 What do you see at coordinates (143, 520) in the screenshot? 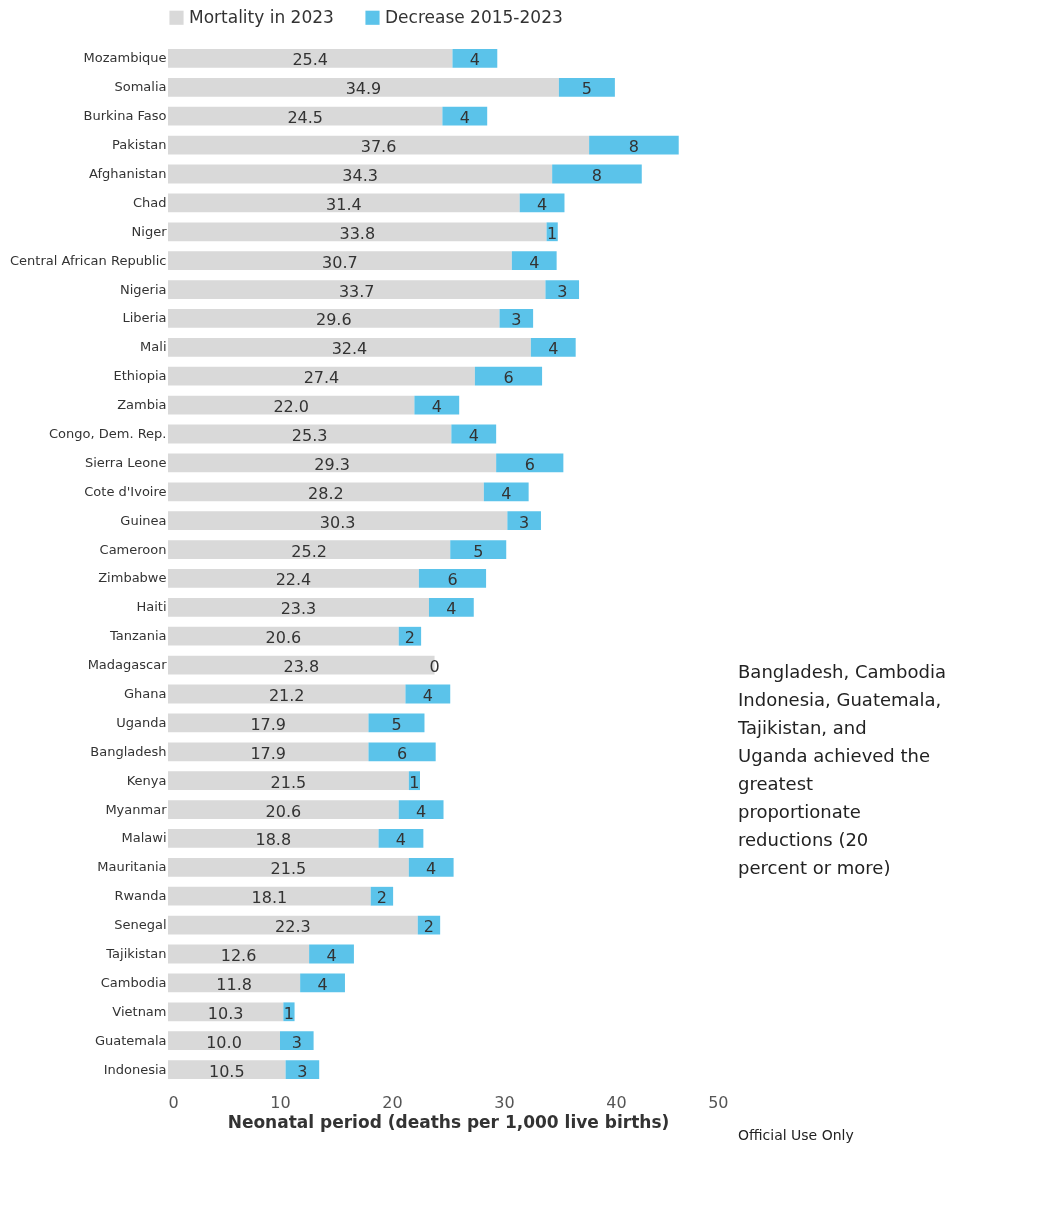
I see `y-tick-label: Guinea` at bounding box center [143, 520].